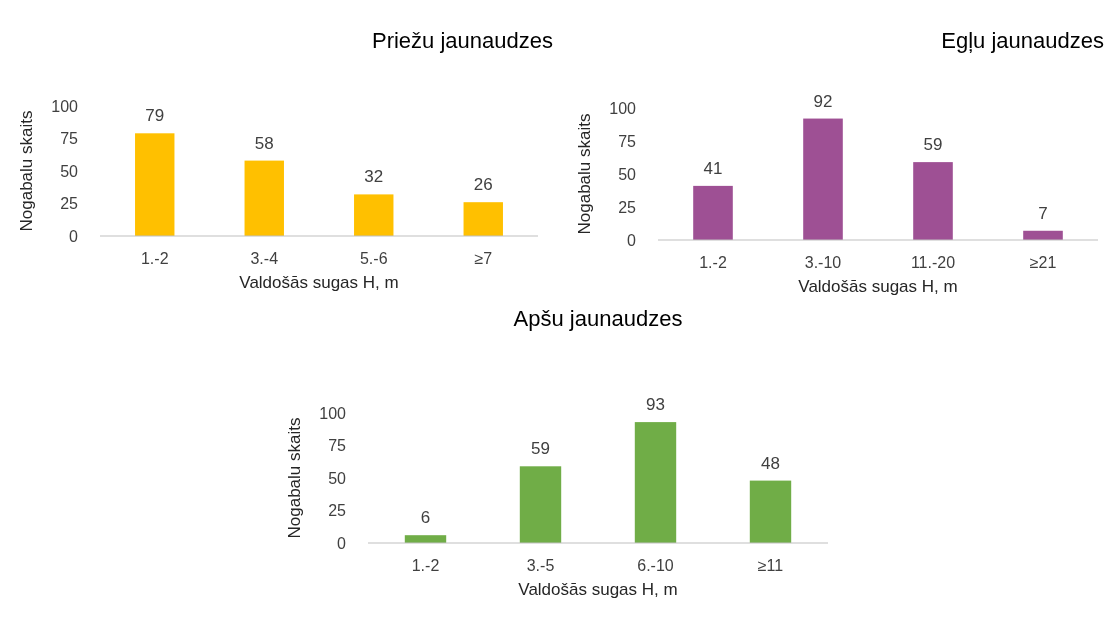  What do you see at coordinates (264, 258) in the screenshot?
I see `x-tick-label: 3.-4` at bounding box center [264, 258].